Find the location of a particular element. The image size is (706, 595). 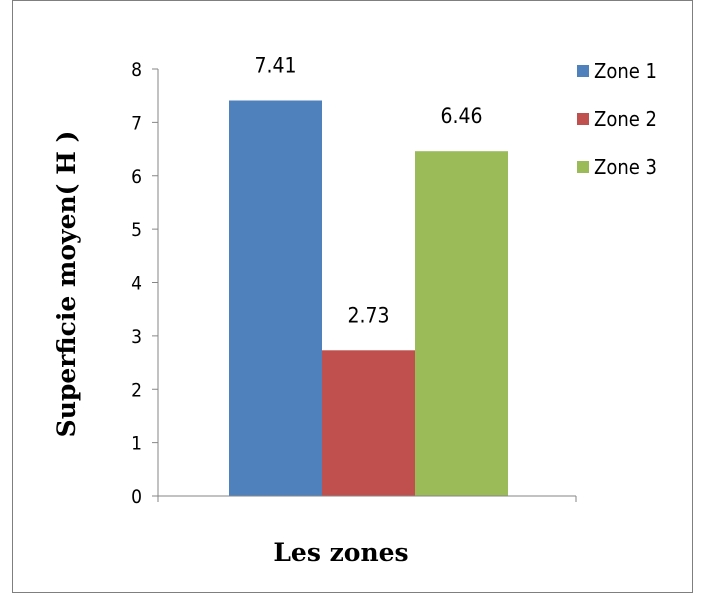

legend: Zone 1 Zone 2 Zone 3 is located at coordinates (617, 119).